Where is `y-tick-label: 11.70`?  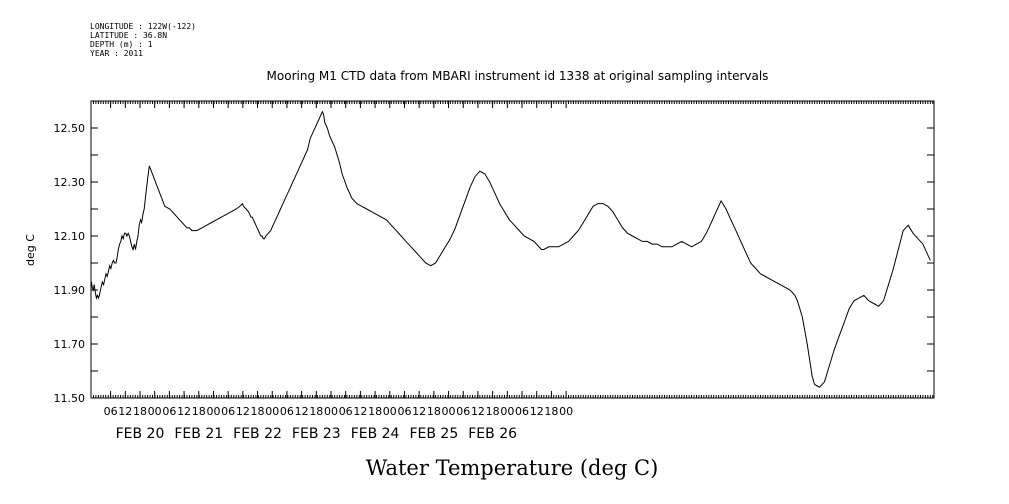
y-tick-label: 11.70 is located at coordinates (70, 344).